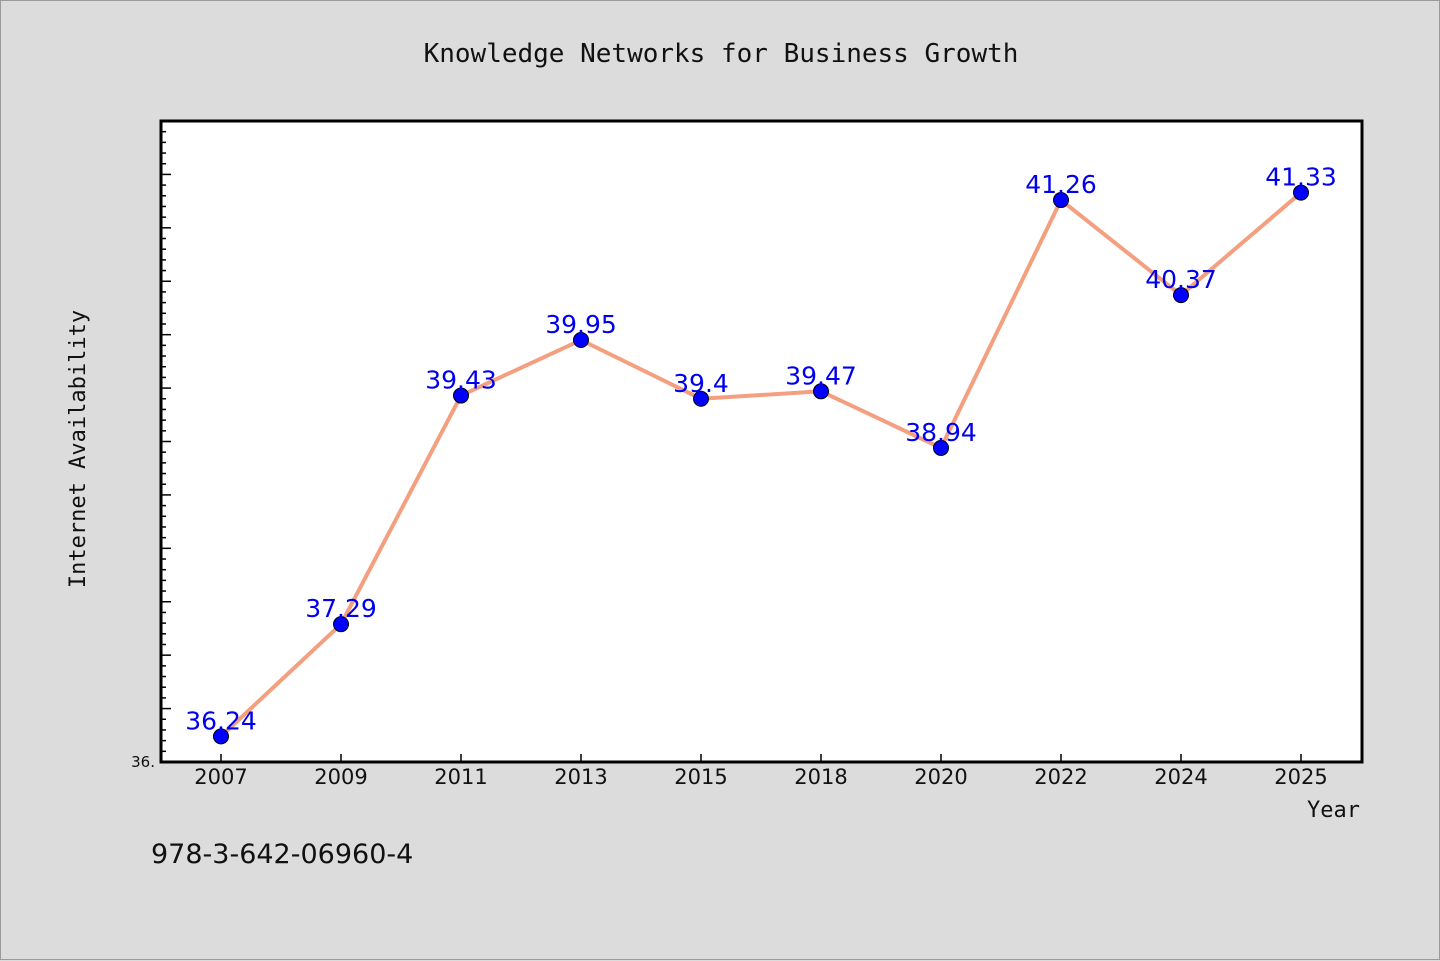 The height and width of the screenshot is (961, 1440). Describe the element at coordinates (78, 449) in the screenshot. I see `y-axis-label: Internet Availability` at that location.